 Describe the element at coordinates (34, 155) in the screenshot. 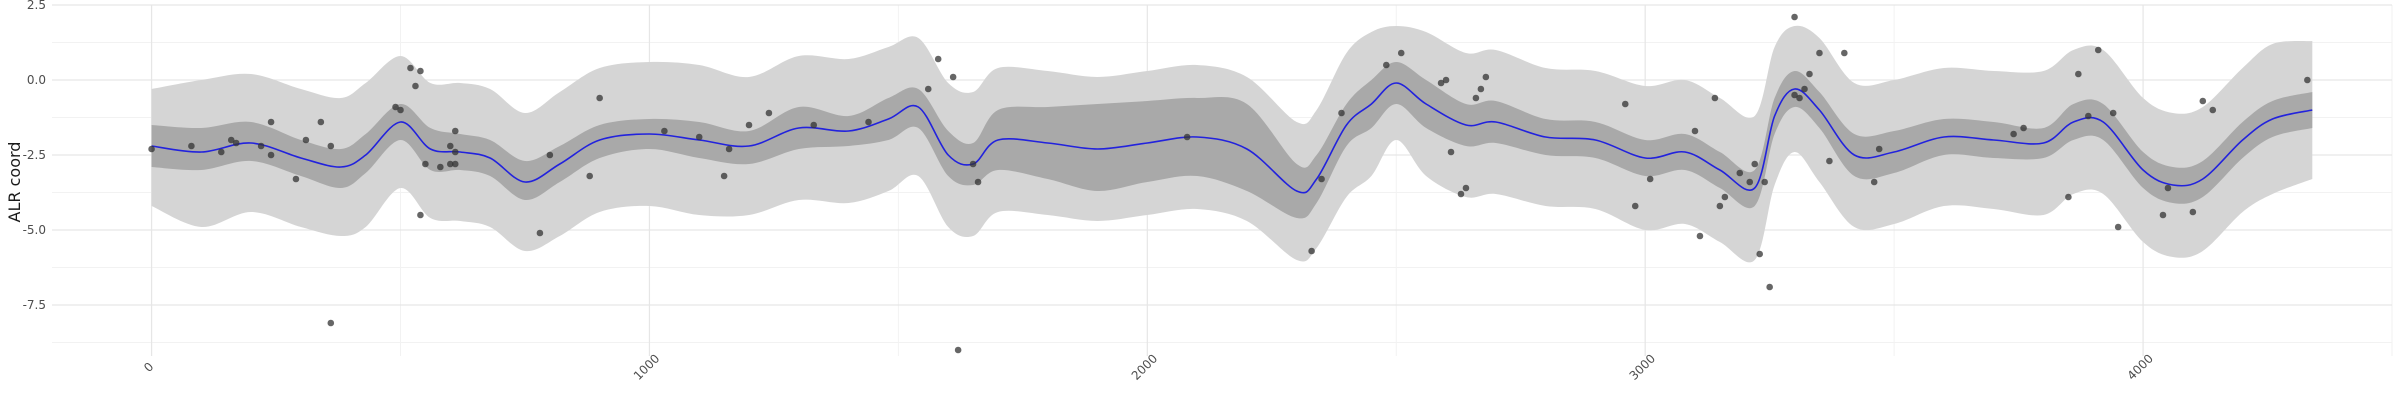

I see `y-tick-label: -2.5` at that location.